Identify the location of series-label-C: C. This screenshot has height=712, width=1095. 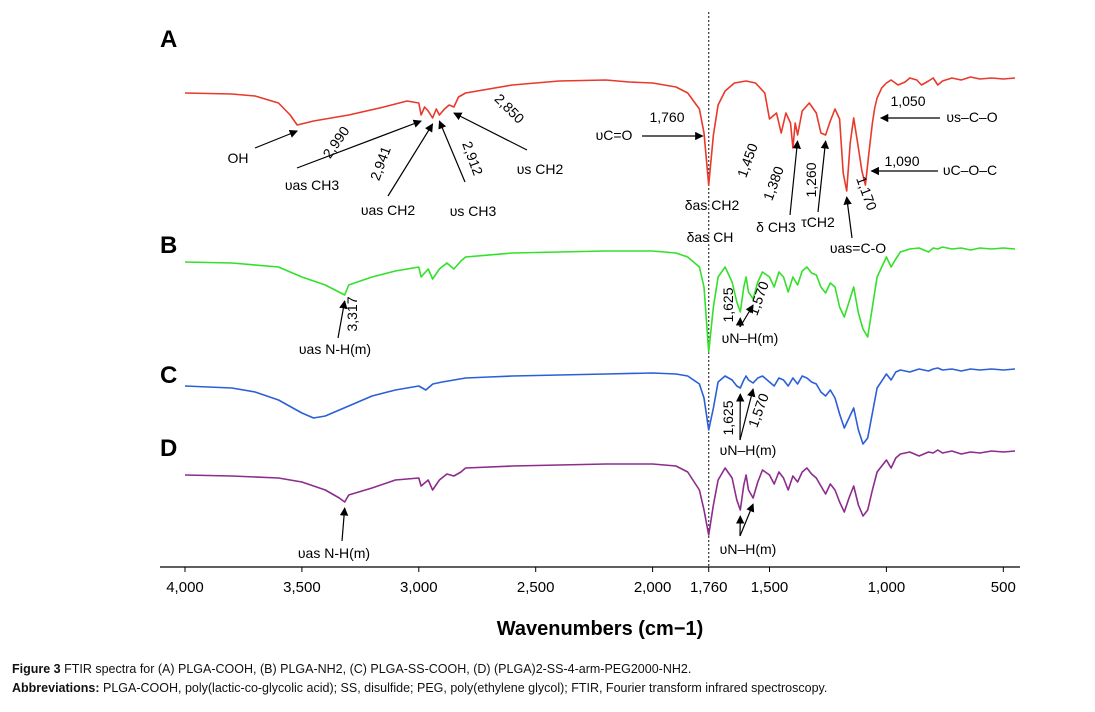
(168, 375).